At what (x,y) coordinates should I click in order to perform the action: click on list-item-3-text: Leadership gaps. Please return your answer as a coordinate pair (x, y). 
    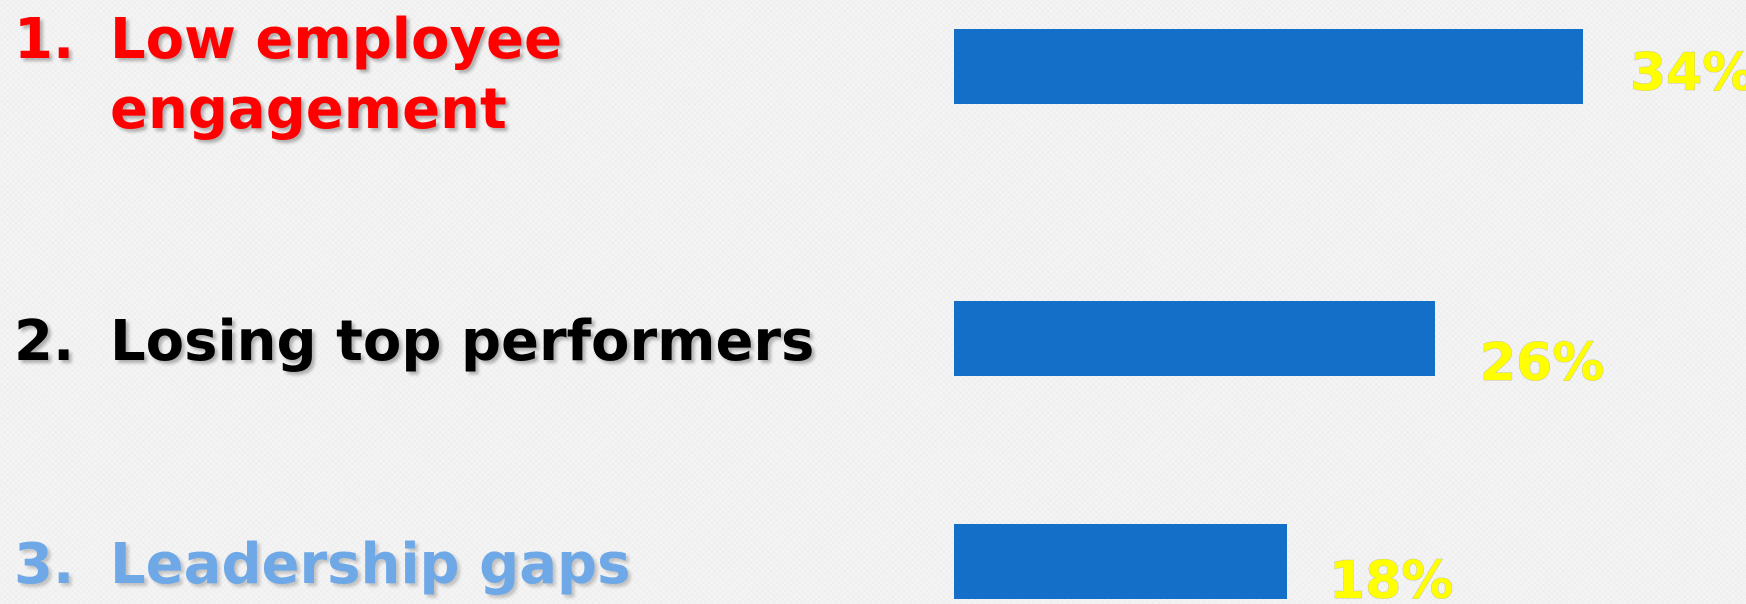
    Looking at the image, I should click on (370, 564).